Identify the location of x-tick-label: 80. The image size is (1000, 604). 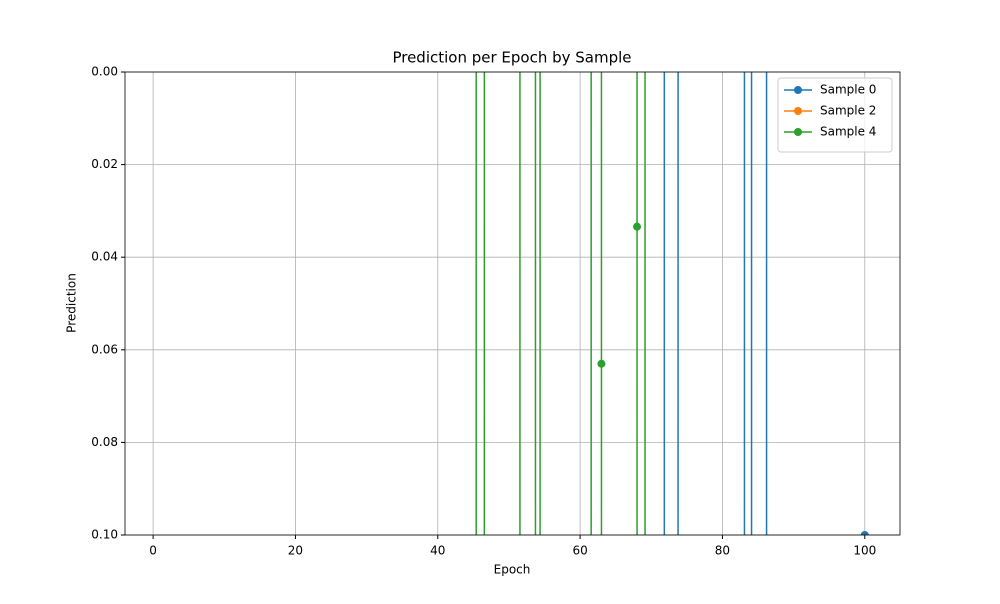
(722, 551).